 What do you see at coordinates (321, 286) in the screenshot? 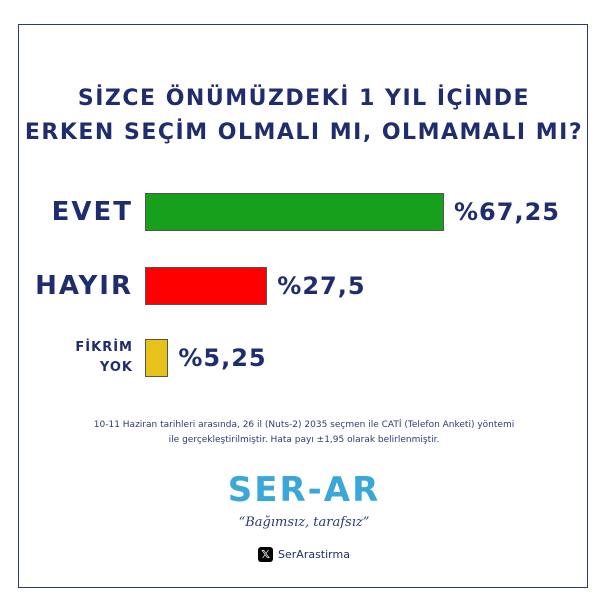
I see `value-label-1: %27,5` at bounding box center [321, 286].